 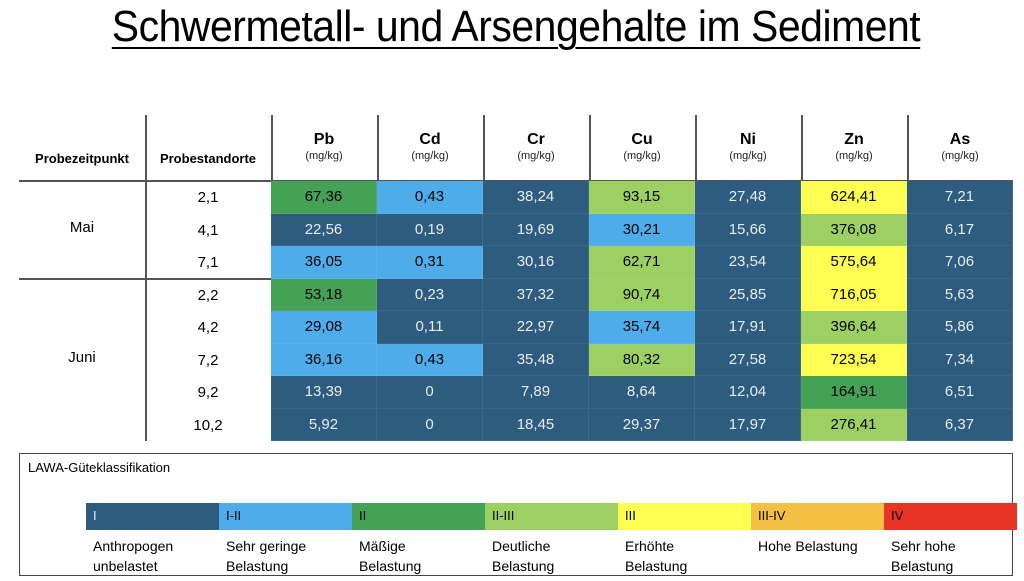 I want to click on data-cell: 17,97, so click(x=748, y=424).